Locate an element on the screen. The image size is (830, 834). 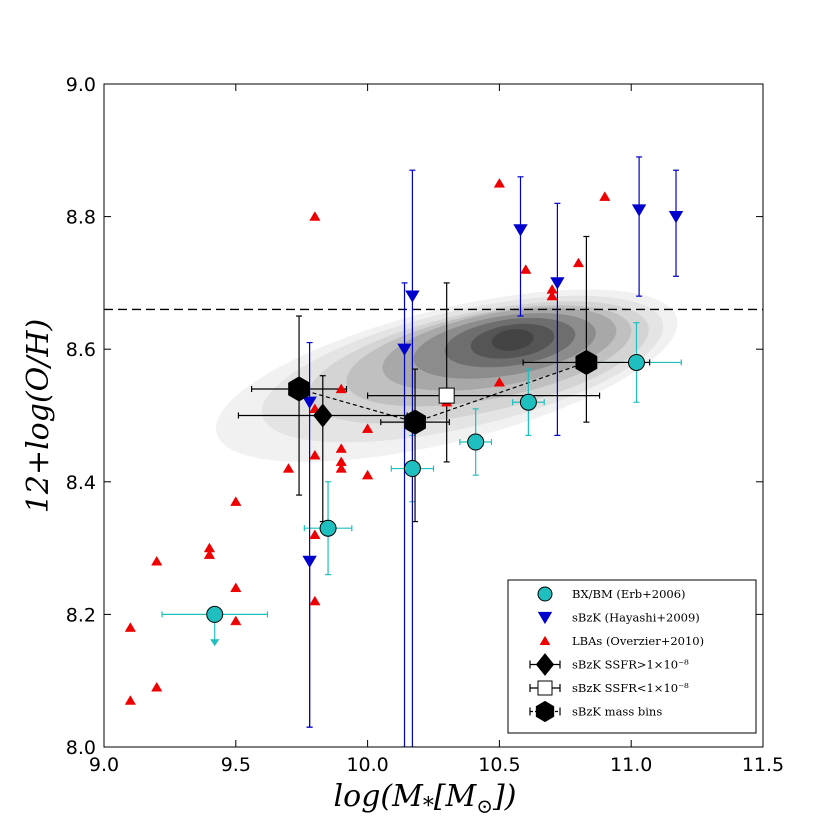
legend-entry-4: sBzK SSFR>1×10⁻⁸ is located at coordinates (609, 664).